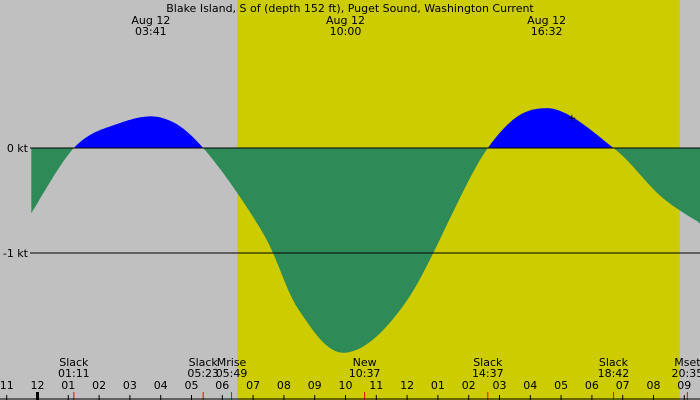  What do you see at coordinates (571, 118) in the screenshot?
I see `current-time-marker: +` at bounding box center [571, 118].